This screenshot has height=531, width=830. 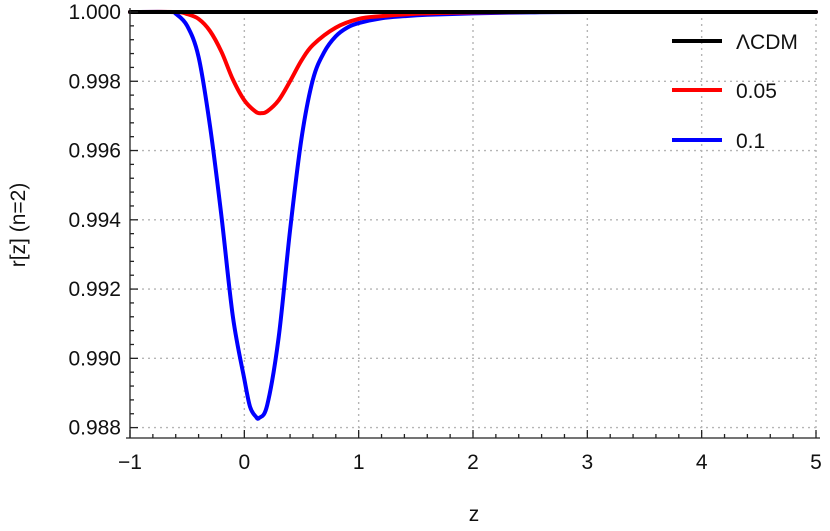 I want to click on y-tick-label-0: 0.988, so click(x=94, y=428).